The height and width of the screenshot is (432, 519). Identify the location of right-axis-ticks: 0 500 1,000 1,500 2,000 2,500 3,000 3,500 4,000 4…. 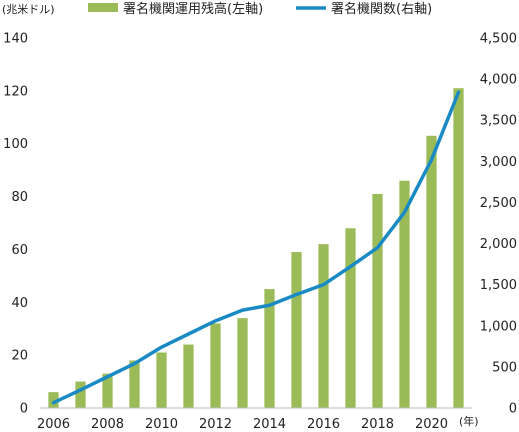
(498, 224).